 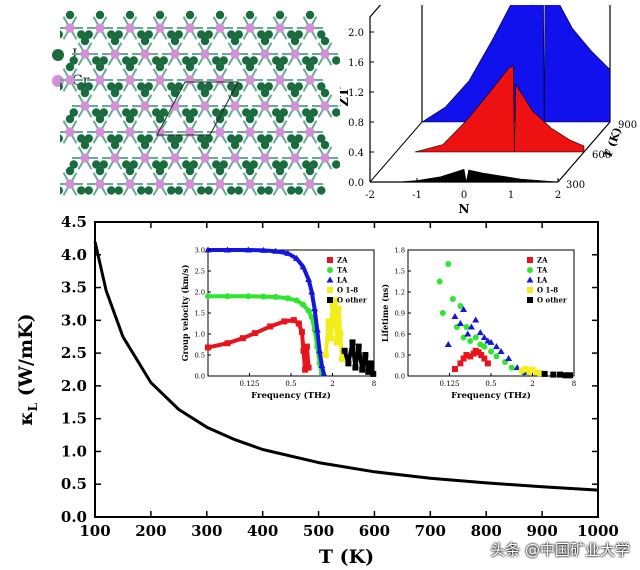 I want to click on zt-box-left, so click(x=375, y=93).